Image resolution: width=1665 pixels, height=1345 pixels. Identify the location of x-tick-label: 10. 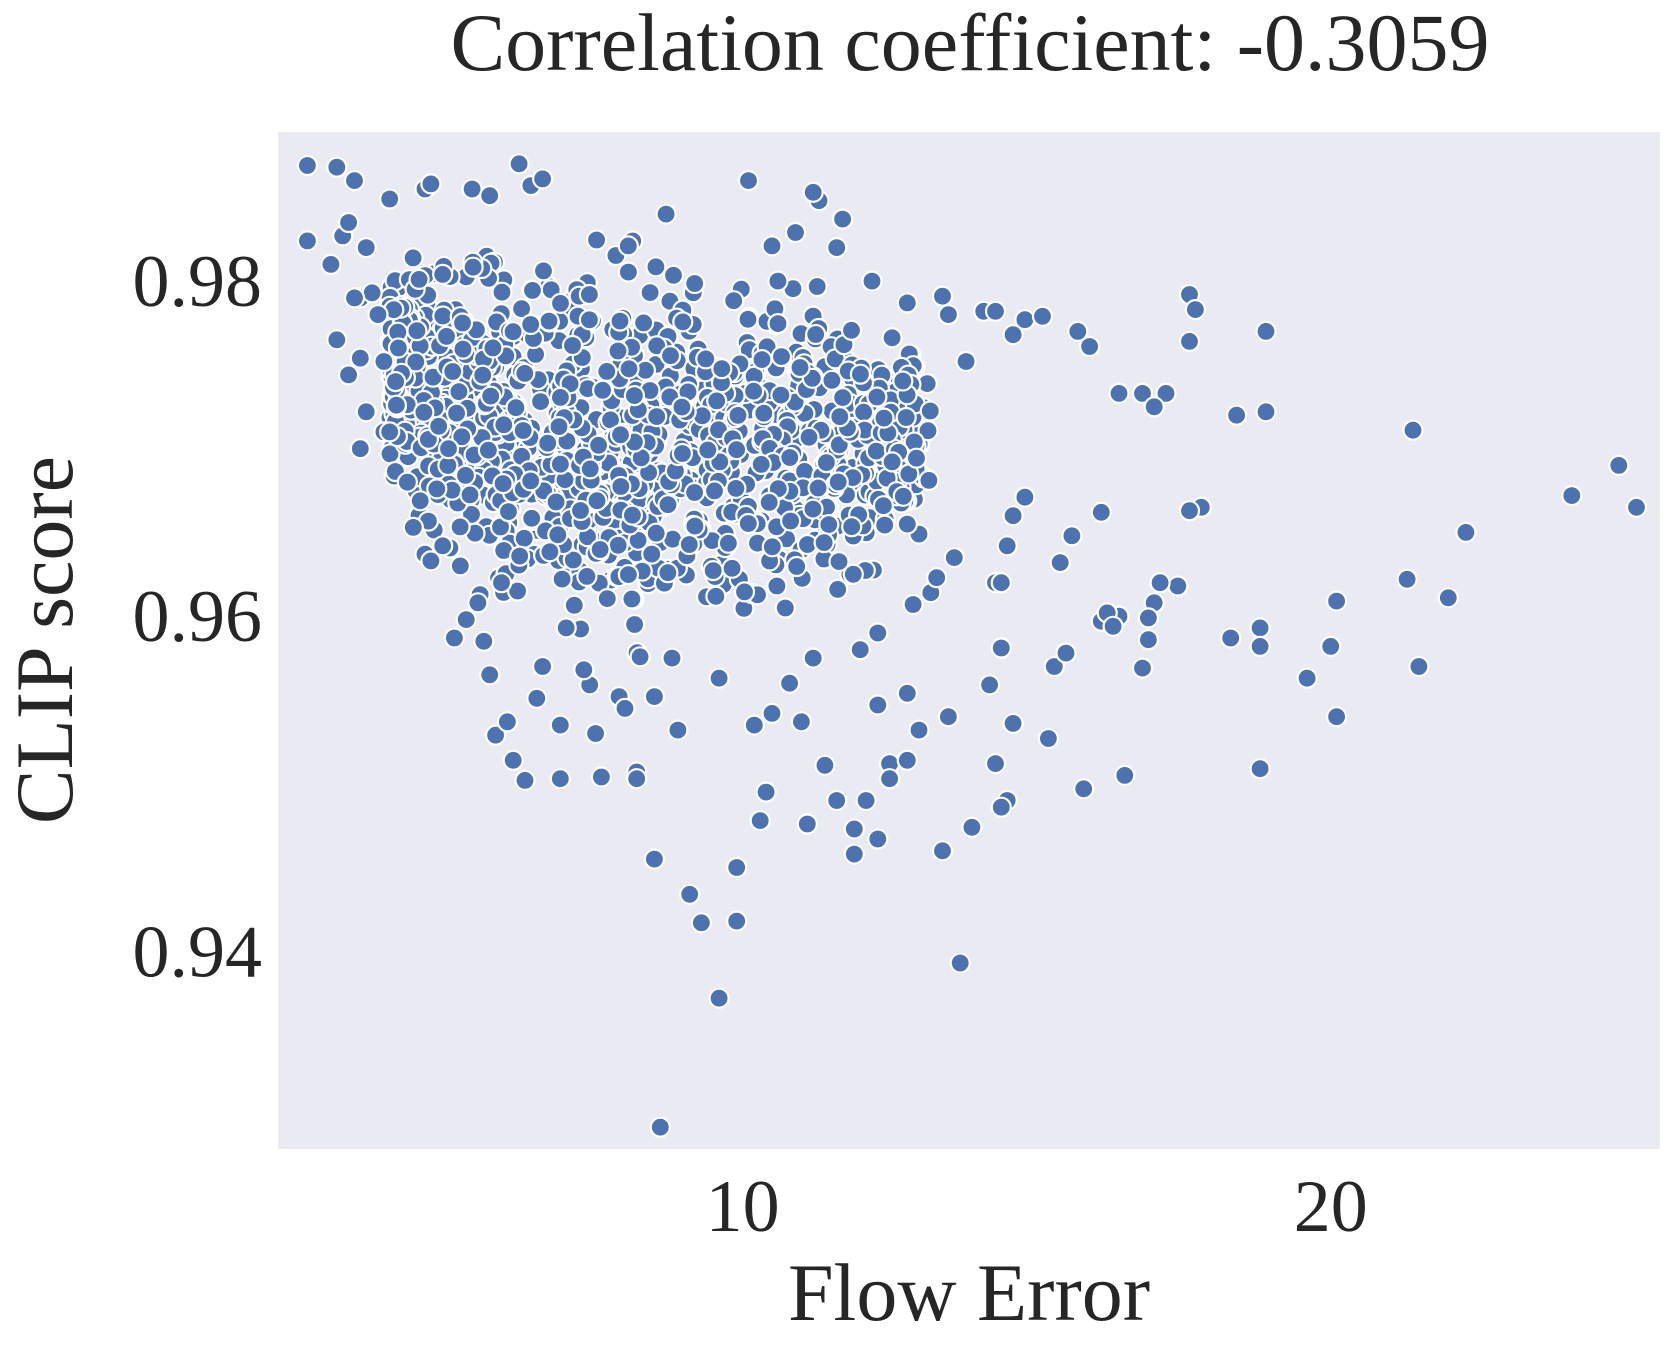
(743, 1207).